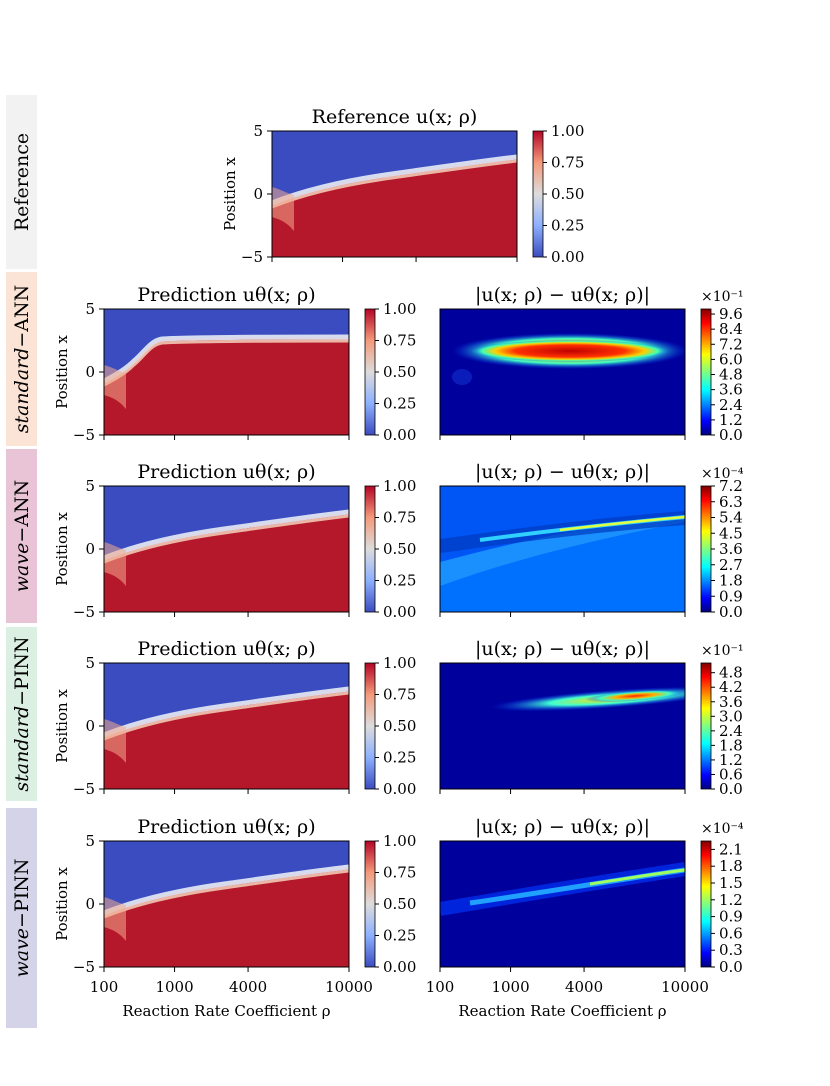 The width and height of the screenshot is (830, 1086). I want to click on left-boundary-wash, so click(115, 741).